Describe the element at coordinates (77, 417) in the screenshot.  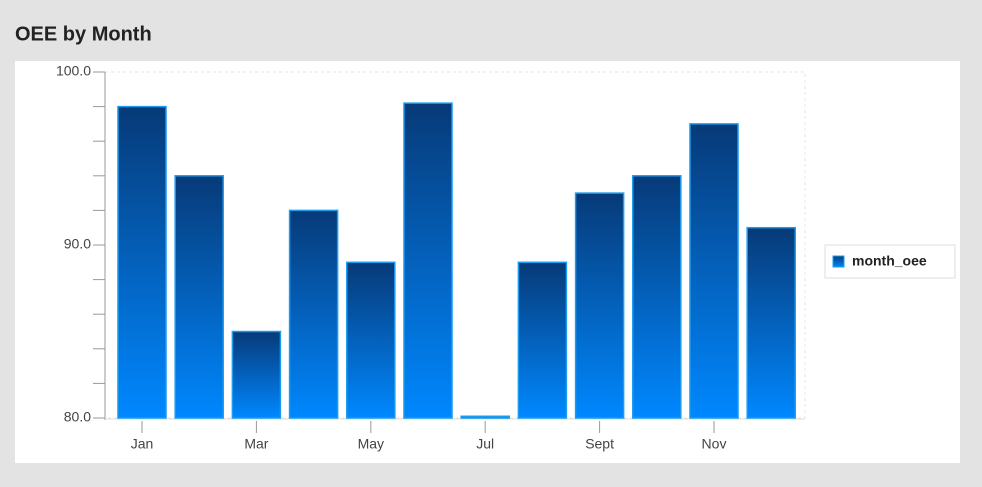
I see `y-tick-label: 80.0` at that location.